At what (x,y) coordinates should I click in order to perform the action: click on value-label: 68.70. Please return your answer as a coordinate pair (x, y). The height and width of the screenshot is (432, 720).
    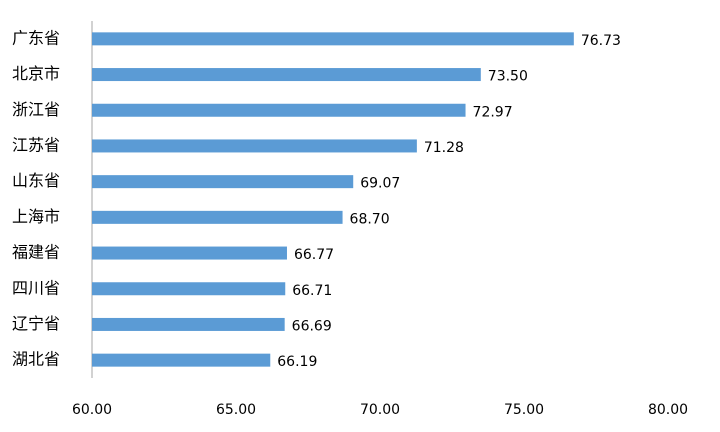
    Looking at the image, I should click on (370, 219).